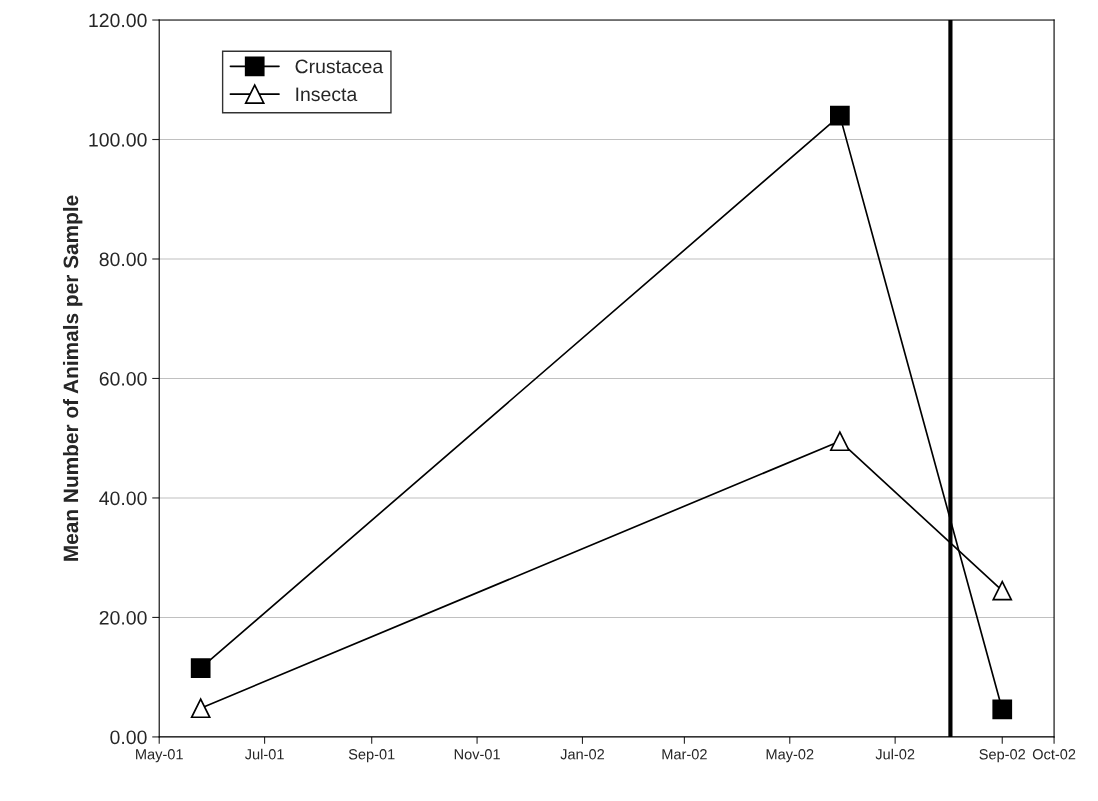 Image resolution: width=1098 pixels, height=801 pixels. What do you see at coordinates (264, 754) in the screenshot?
I see `x-tick-label: Jul-01` at bounding box center [264, 754].